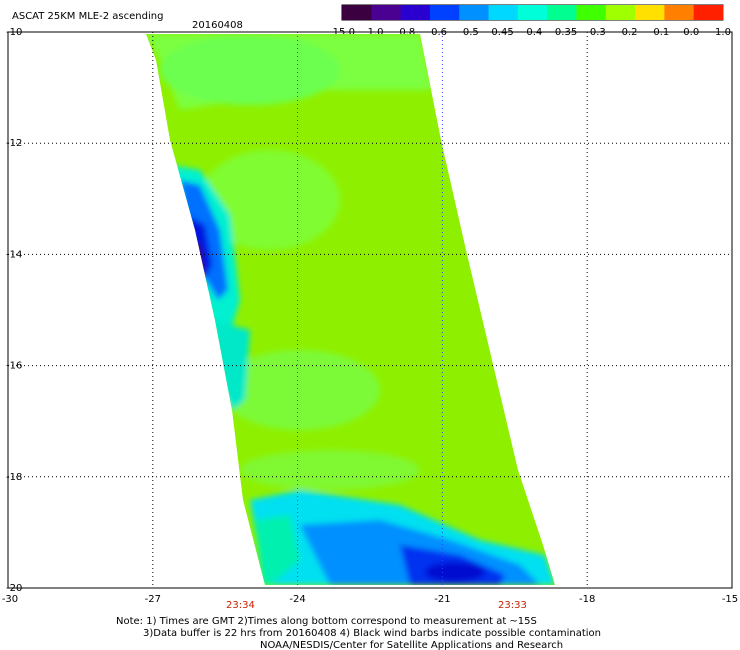 The width and height of the screenshot is (740, 650). I want to click on latitude-label: -14, so click(14, 254).